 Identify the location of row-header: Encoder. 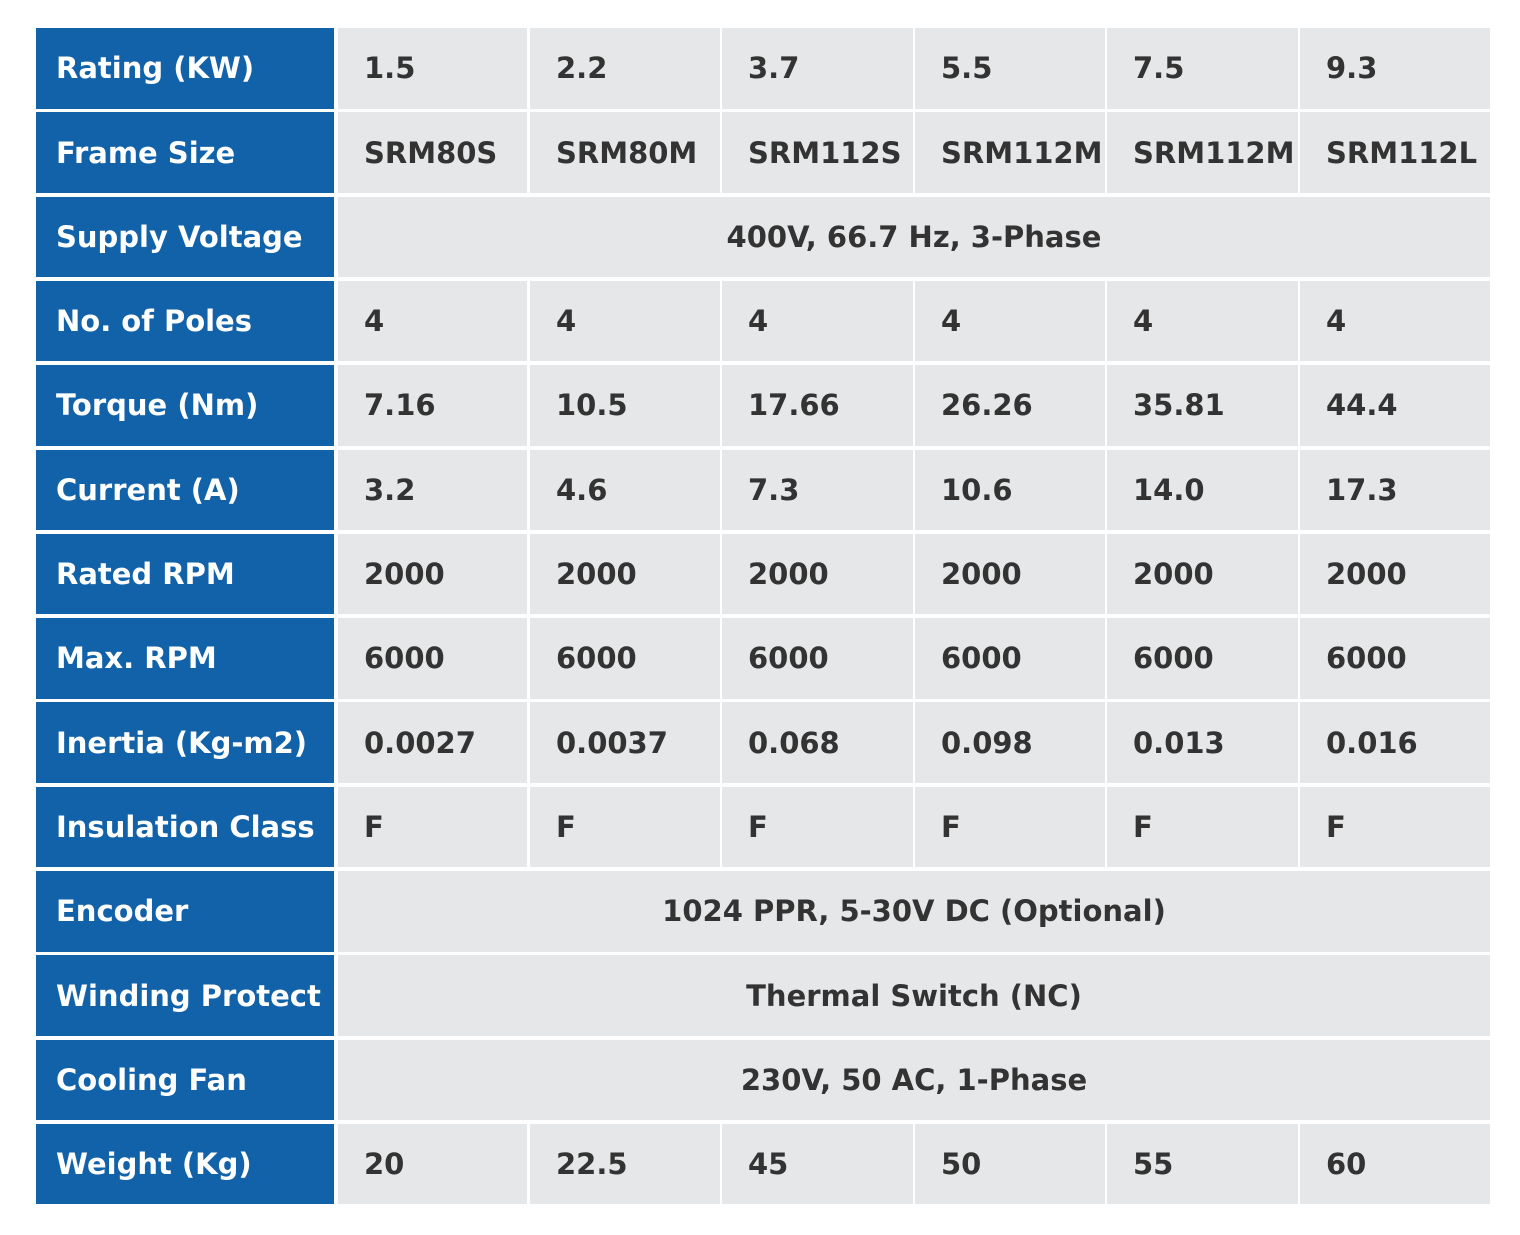
(185, 911).